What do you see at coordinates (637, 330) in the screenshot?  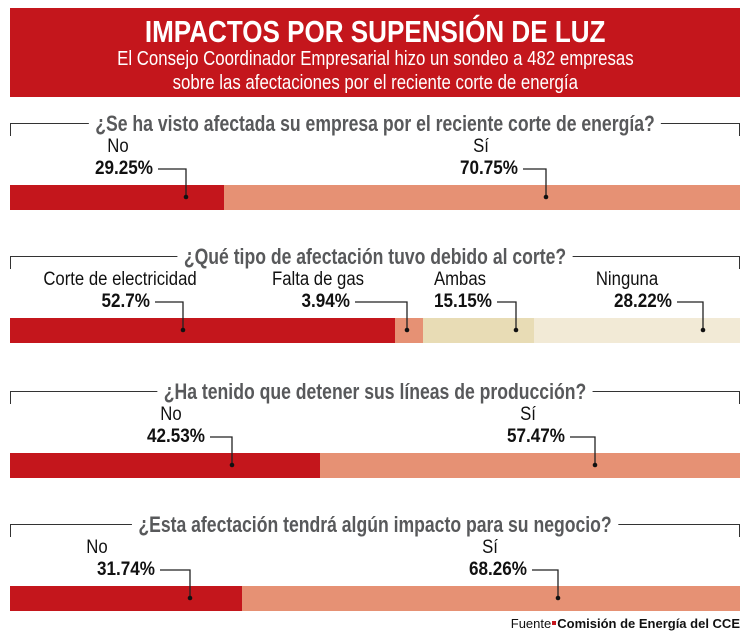 I see `bar-segment-ninguna` at bounding box center [637, 330].